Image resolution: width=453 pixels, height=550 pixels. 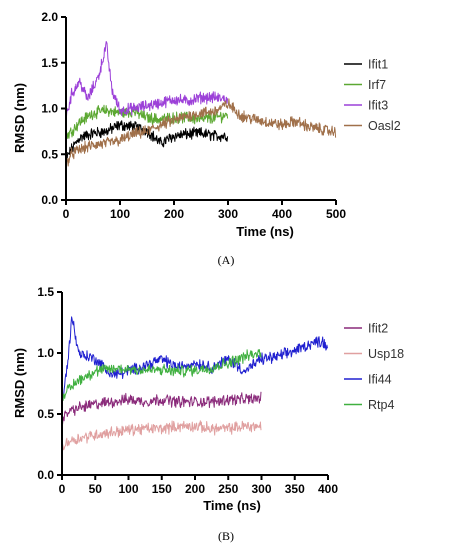 I want to click on panel-a-ytick-label: 1.0, so click(x=49, y=109).